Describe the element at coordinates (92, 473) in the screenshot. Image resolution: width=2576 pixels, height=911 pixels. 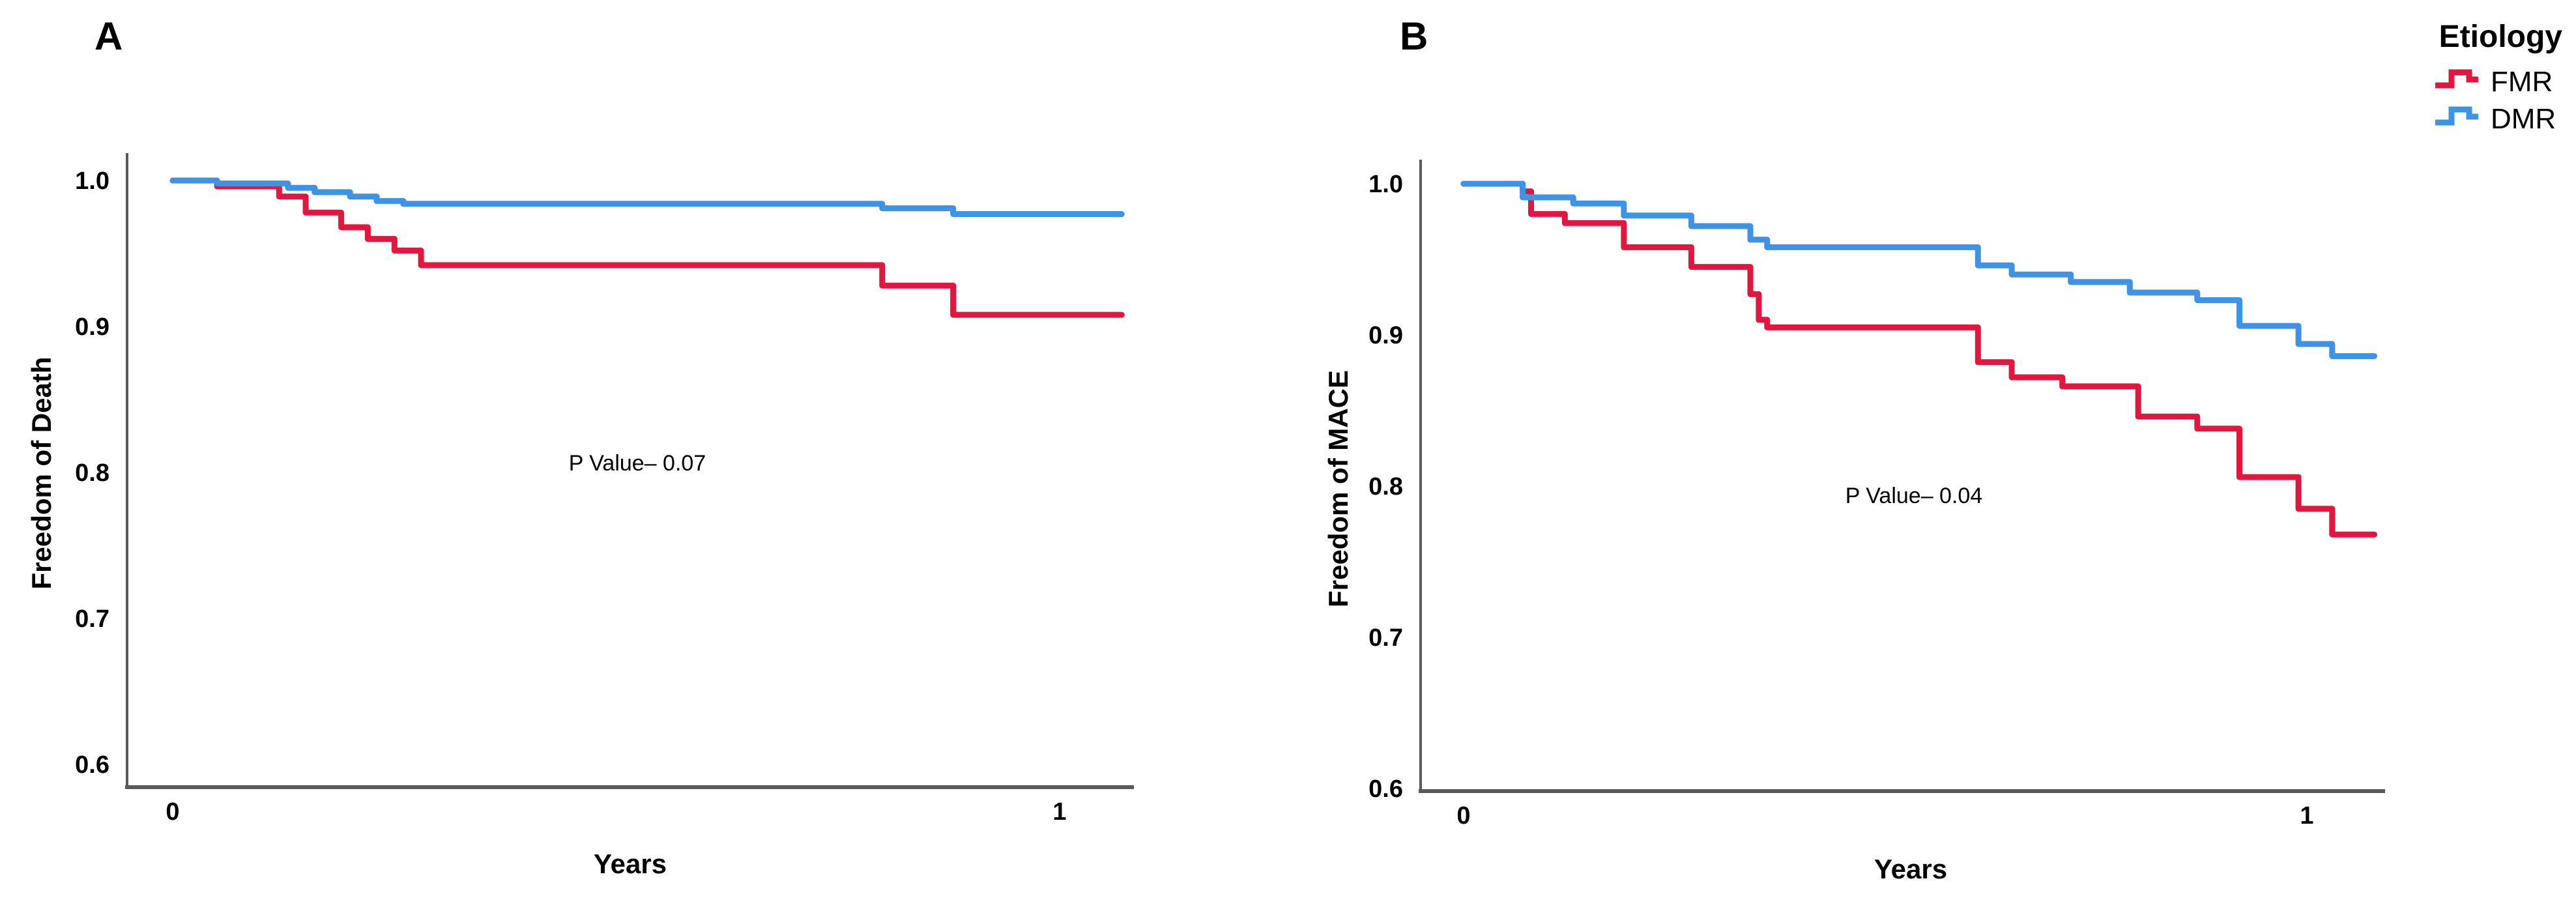
I see `panel-a-ytick-0.8: 0.8` at that location.